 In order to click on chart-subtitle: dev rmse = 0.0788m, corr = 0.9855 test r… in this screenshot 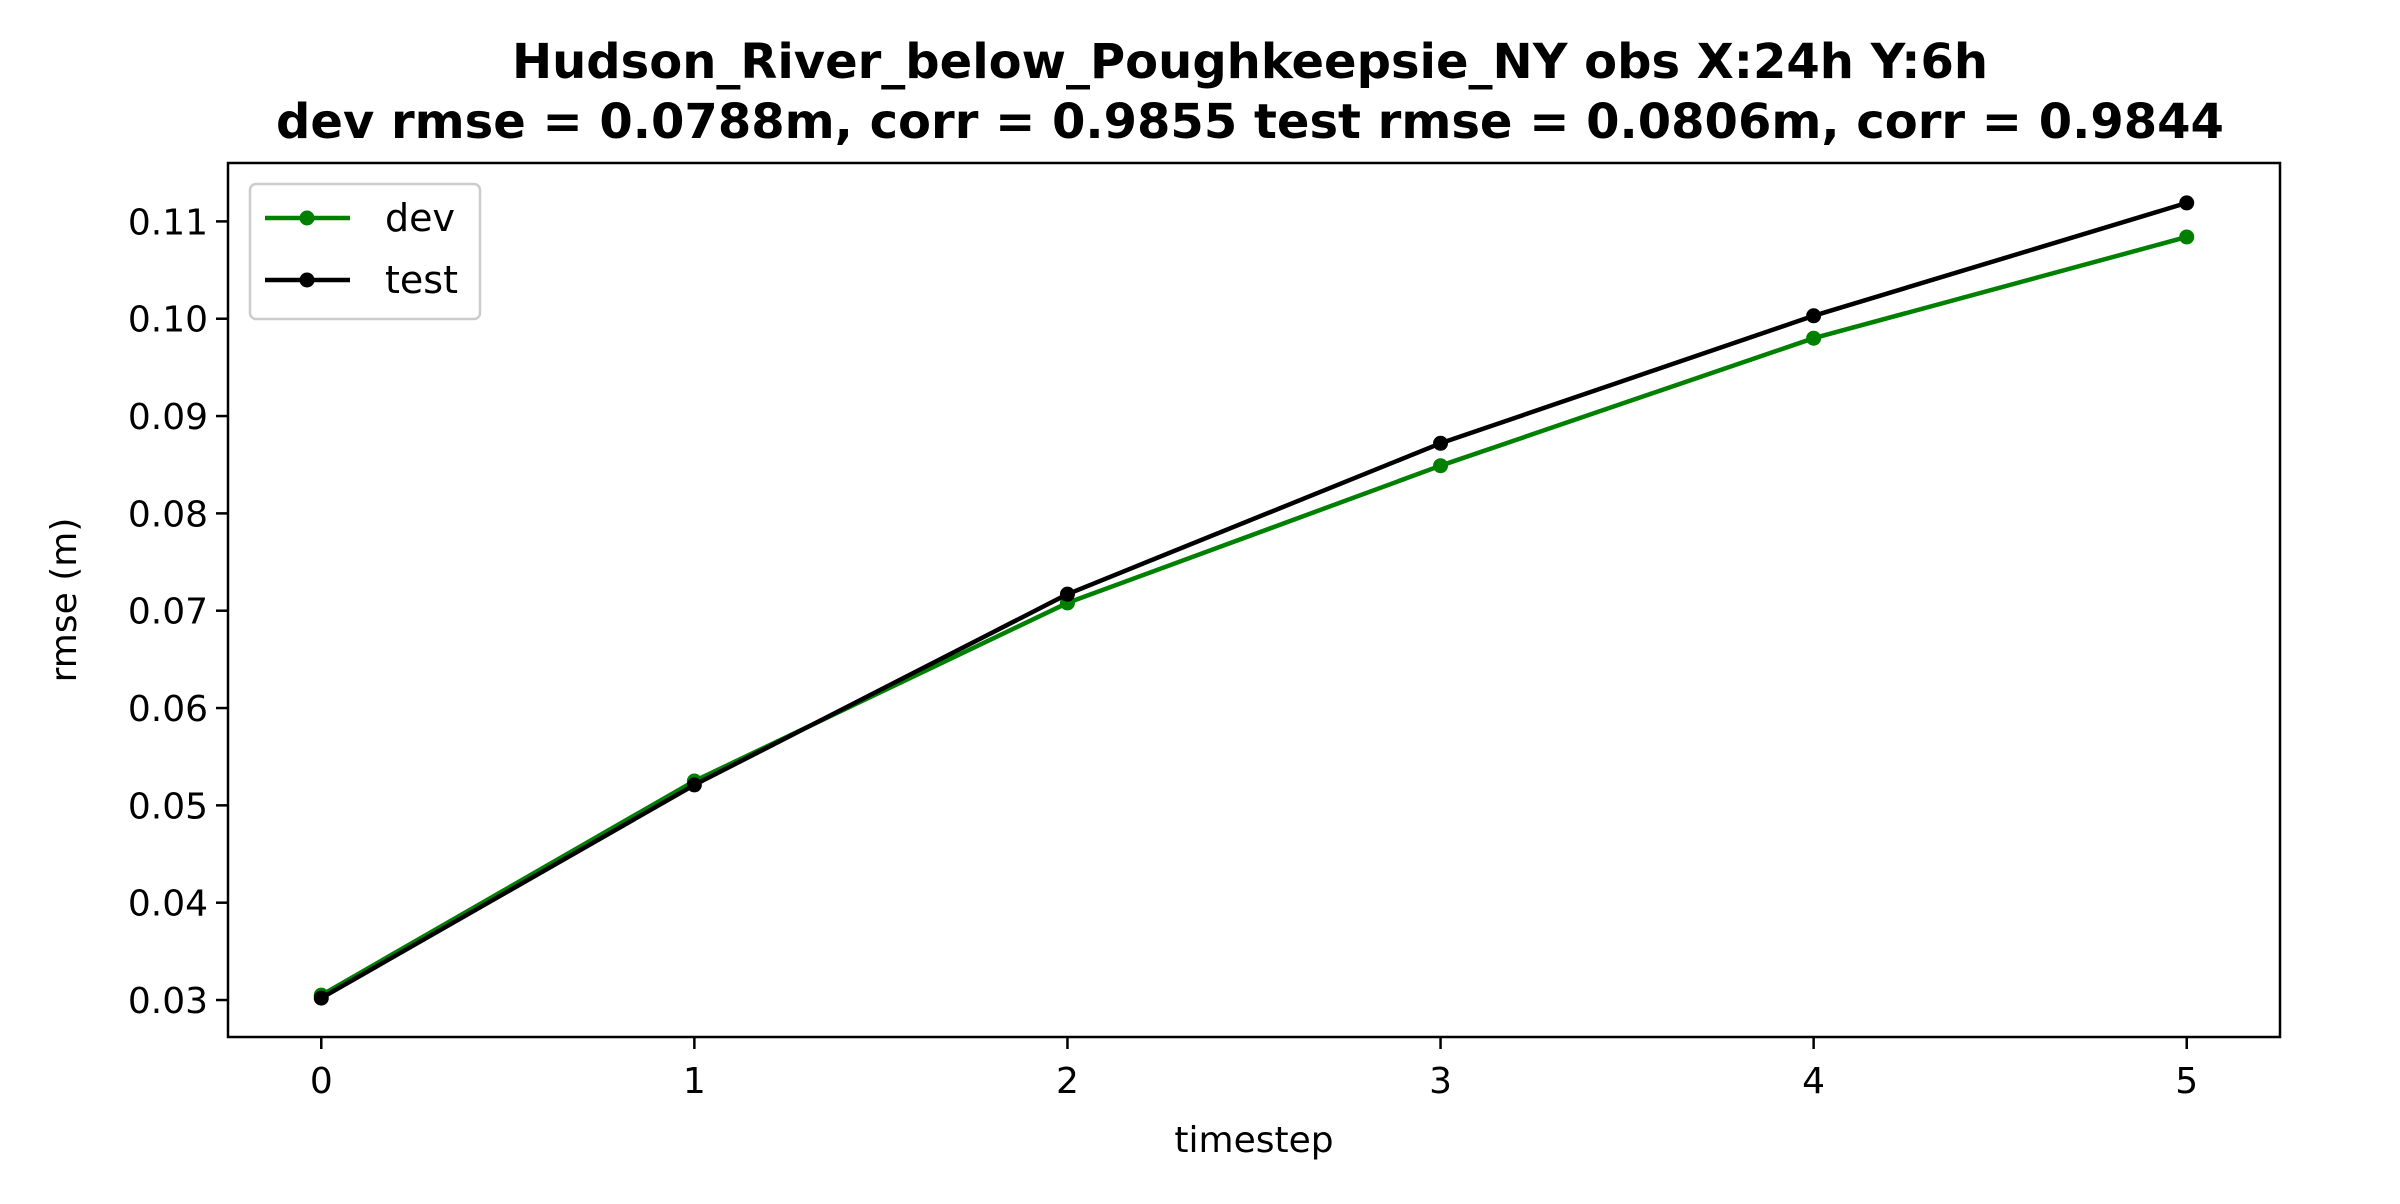, I will do `click(1250, 122)`.